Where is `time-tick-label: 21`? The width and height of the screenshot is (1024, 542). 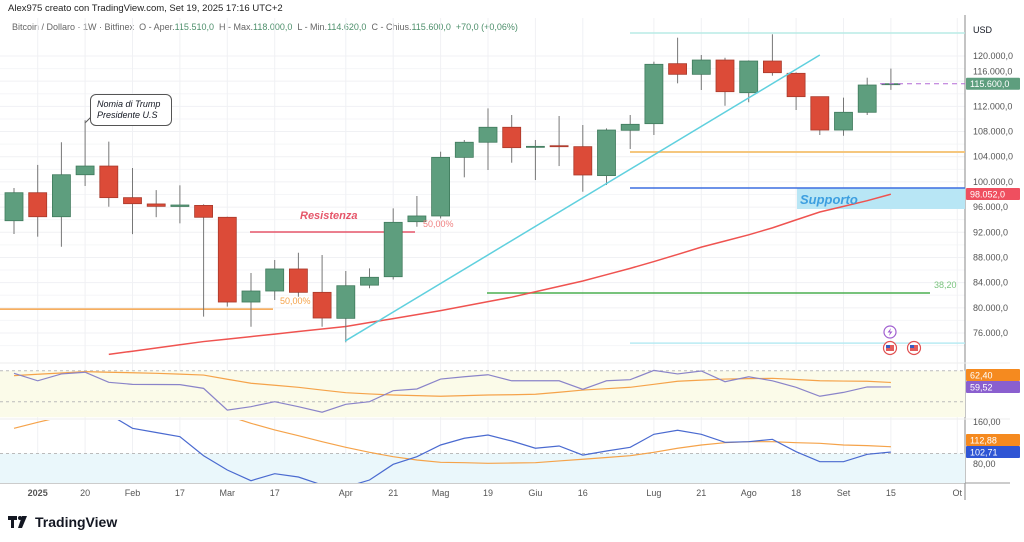 time-tick-label: 21 is located at coordinates (701, 493).